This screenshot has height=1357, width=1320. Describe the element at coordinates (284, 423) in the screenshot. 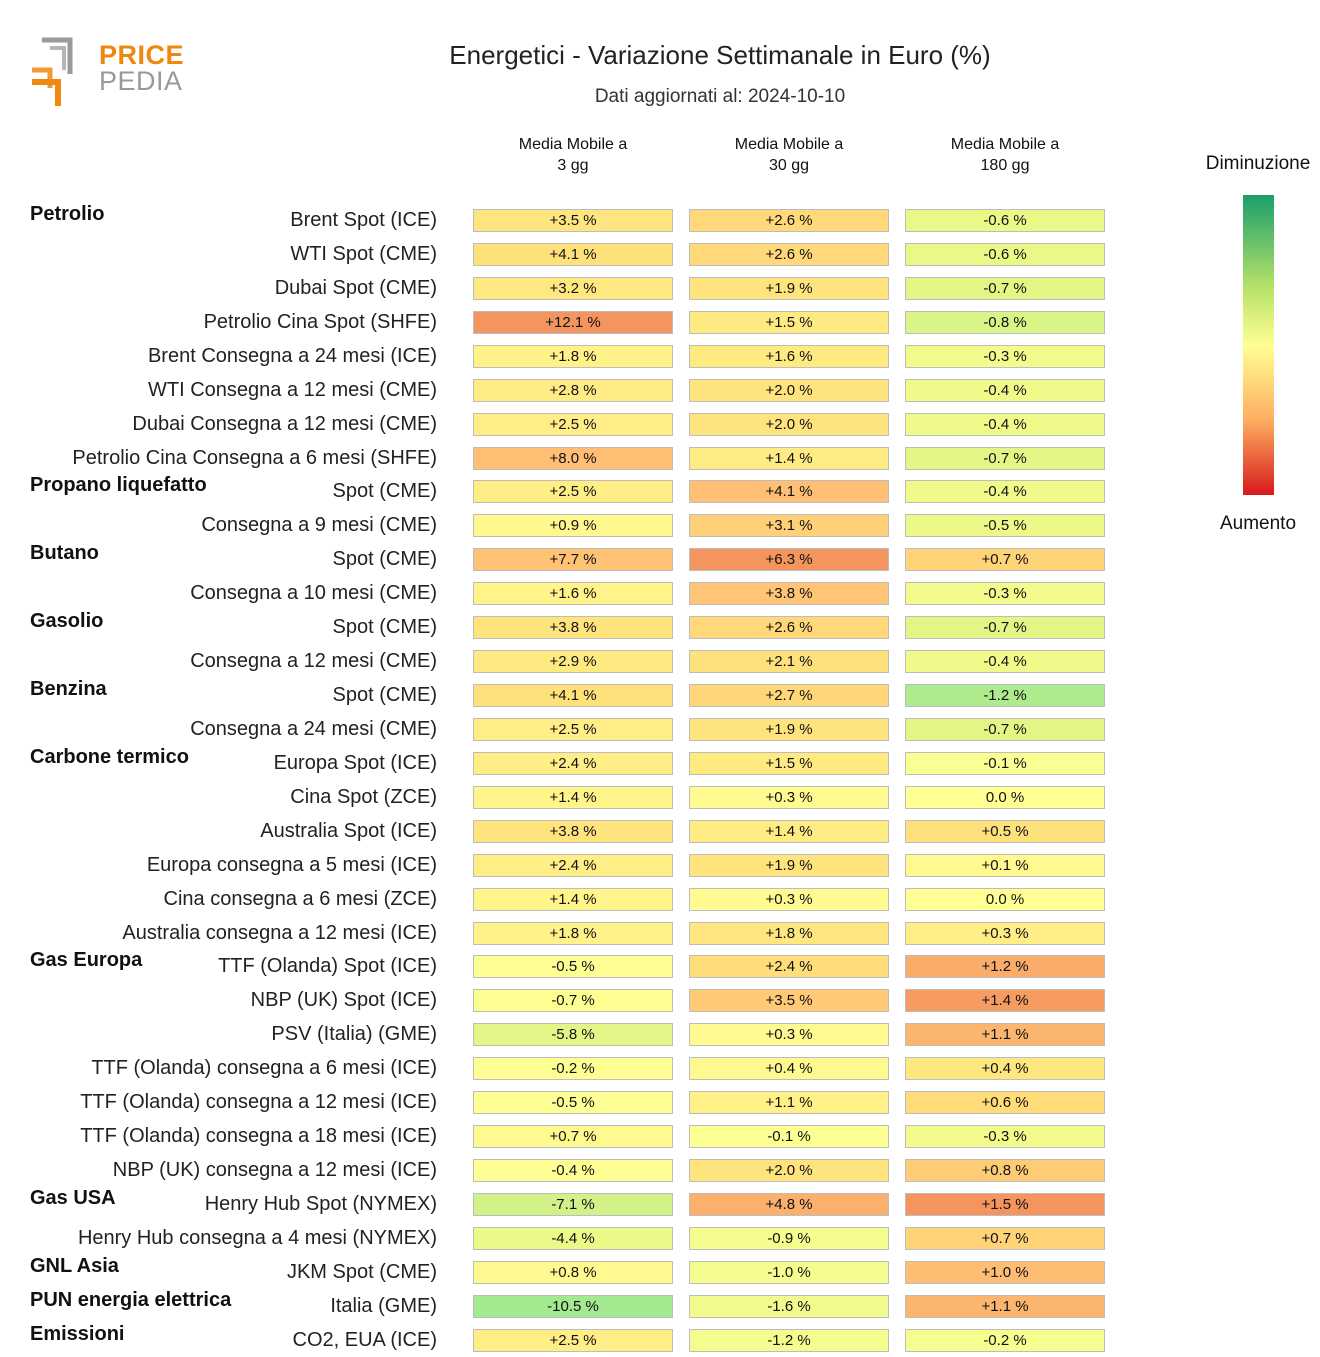

I see `row-label: Dubai Consegna a 12 mesi (CME)` at that location.